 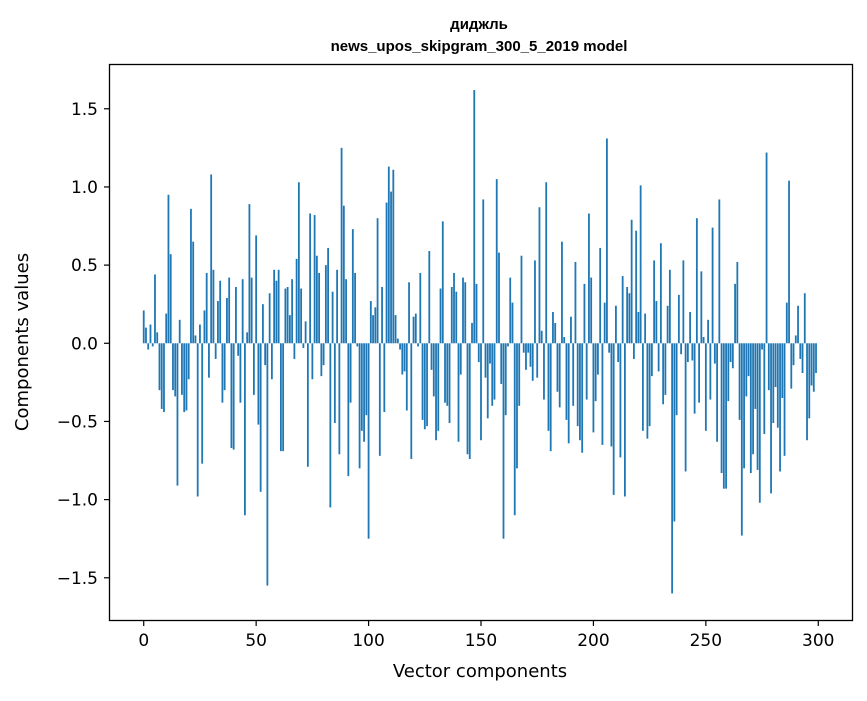 What do you see at coordinates (84, 188) in the screenshot?
I see `y-tick-label: 1.0` at bounding box center [84, 188].